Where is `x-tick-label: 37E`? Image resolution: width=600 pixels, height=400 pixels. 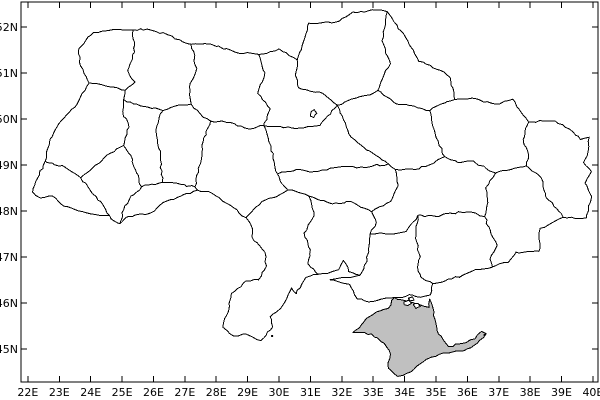 x-tick-label: 37E is located at coordinates (498, 392).